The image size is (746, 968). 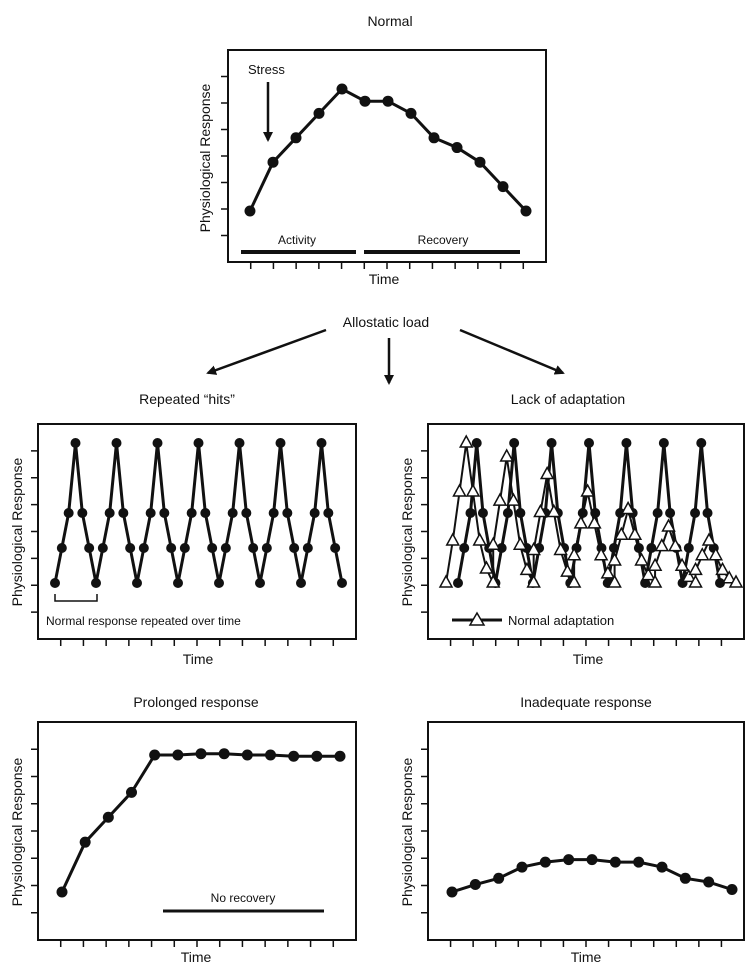 What do you see at coordinates (561, 620) in the screenshot?
I see `legend-label: Normal adaptation` at bounding box center [561, 620].